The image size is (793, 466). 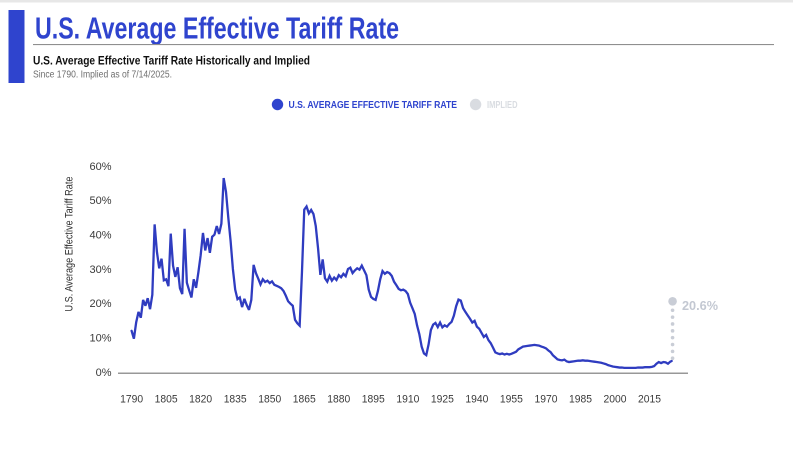 What do you see at coordinates (100, 304) in the screenshot?
I see `y-tick-label: 20%` at bounding box center [100, 304].